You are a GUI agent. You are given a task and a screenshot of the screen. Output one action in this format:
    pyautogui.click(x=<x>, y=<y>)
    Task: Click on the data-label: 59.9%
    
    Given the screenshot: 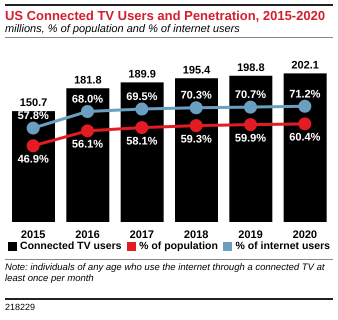 What is the action you would take?
    pyautogui.click(x=250, y=138)
    